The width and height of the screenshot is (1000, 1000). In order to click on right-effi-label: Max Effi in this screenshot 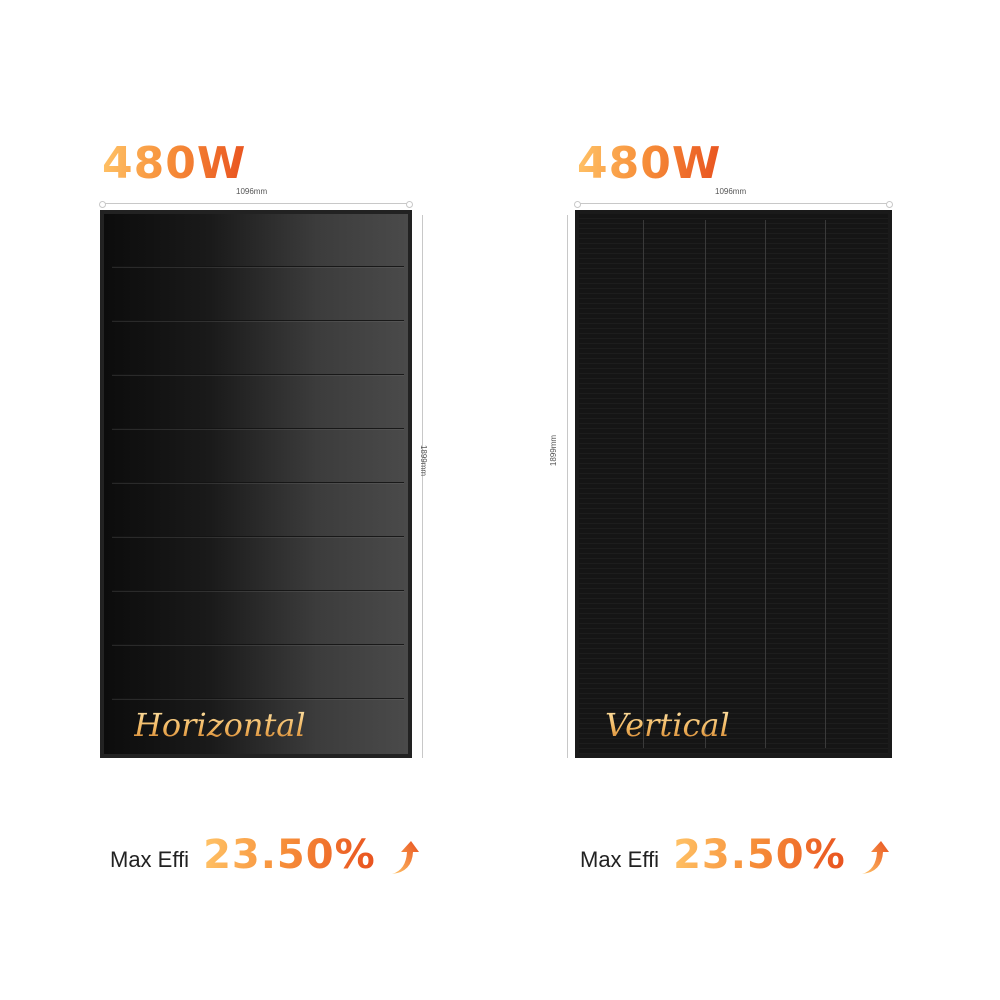, I will do `click(620, 859)`.